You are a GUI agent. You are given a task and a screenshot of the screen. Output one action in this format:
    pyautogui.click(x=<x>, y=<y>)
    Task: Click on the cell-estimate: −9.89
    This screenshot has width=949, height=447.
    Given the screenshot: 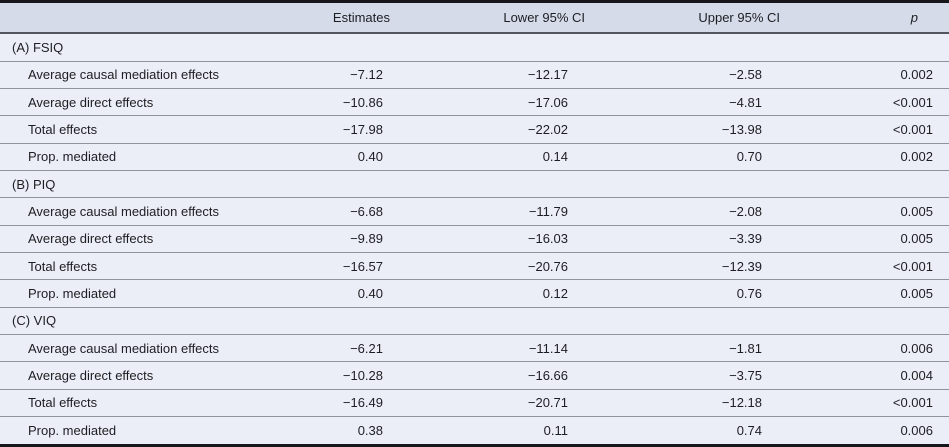 What is the action you would take?
    pyautogui.click(x=358, y=238)
    